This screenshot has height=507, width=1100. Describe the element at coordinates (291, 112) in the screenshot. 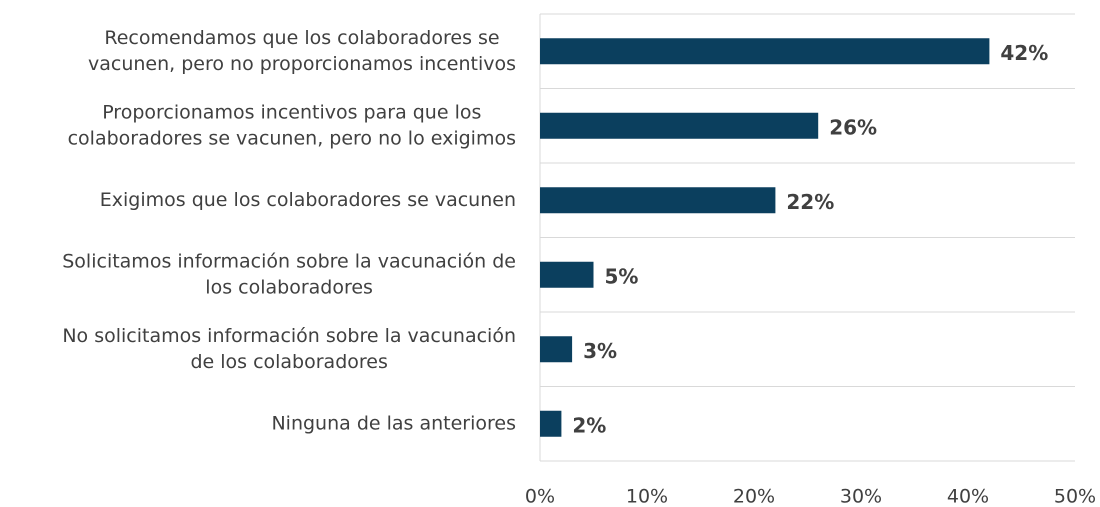

I see `y-tick-label: Proporcionamos incentivos para que los` at that location.